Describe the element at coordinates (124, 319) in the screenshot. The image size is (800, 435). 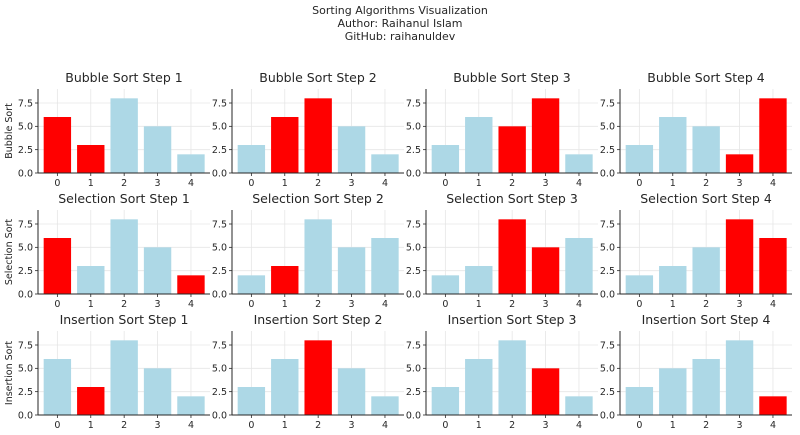
I see `panel-title: Insertion Sort Step 1` at that location.